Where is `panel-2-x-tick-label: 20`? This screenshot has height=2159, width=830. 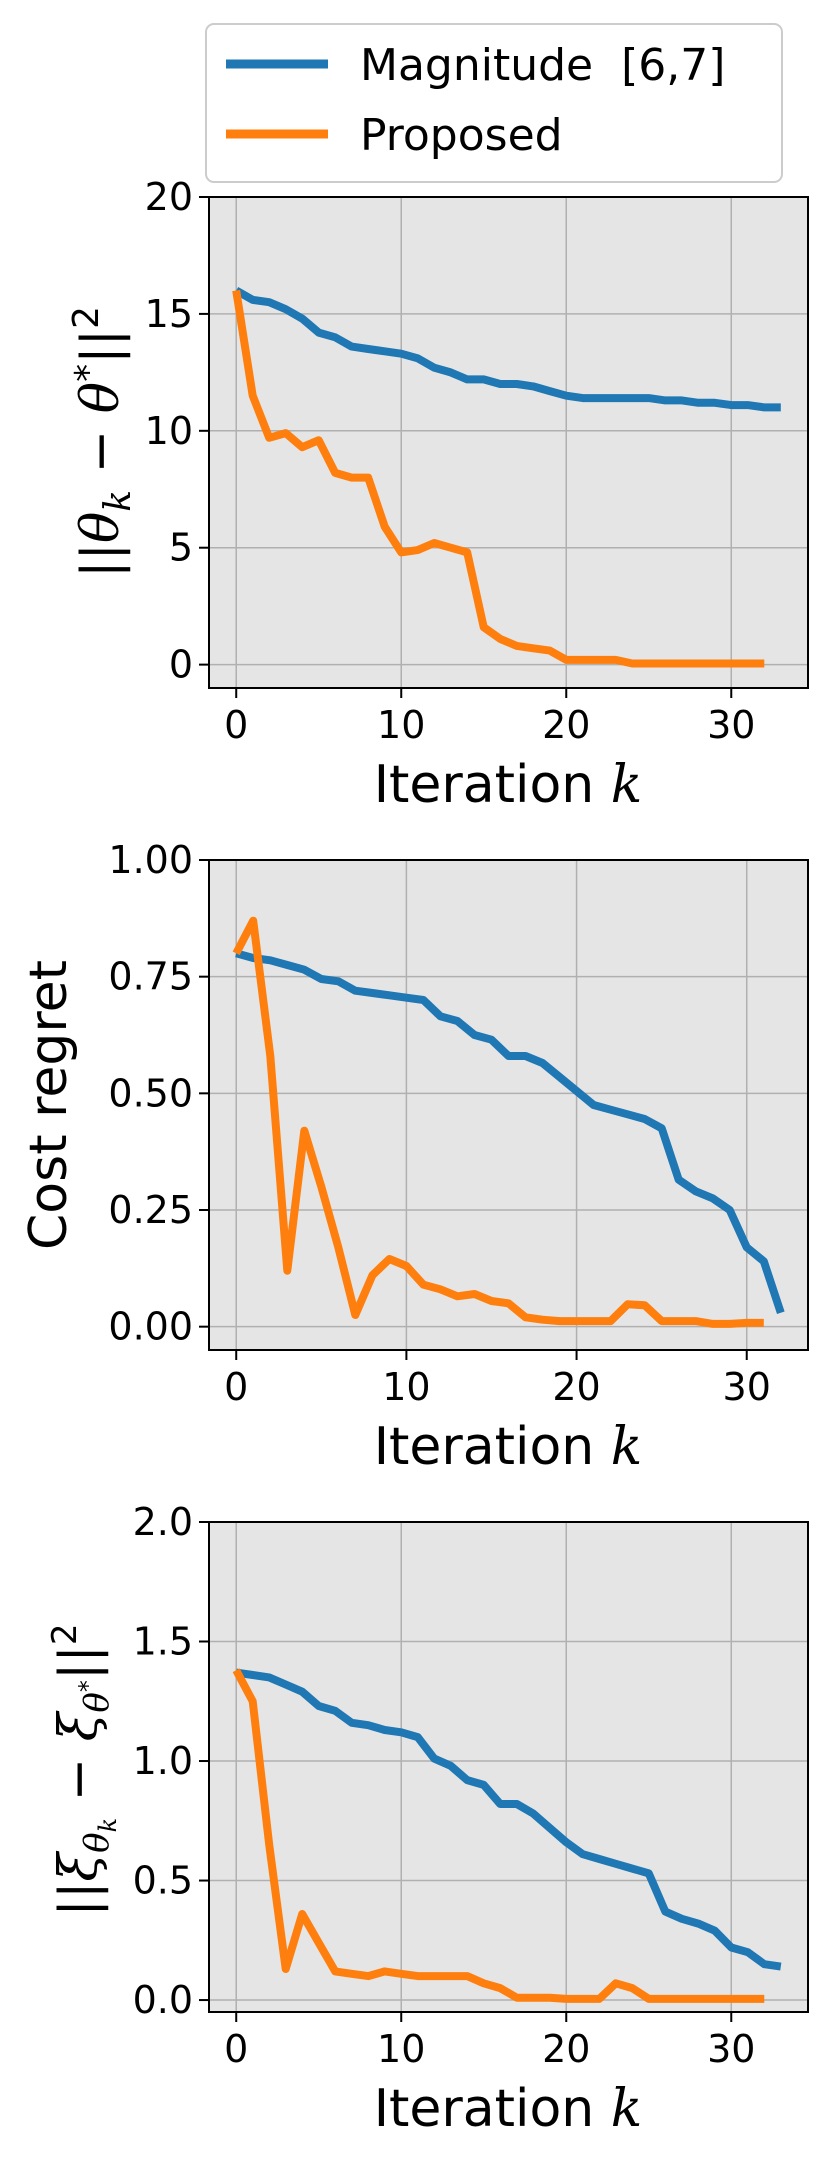
panel-2-x-tick-label: 20 is located at coordinates (576, 1387).